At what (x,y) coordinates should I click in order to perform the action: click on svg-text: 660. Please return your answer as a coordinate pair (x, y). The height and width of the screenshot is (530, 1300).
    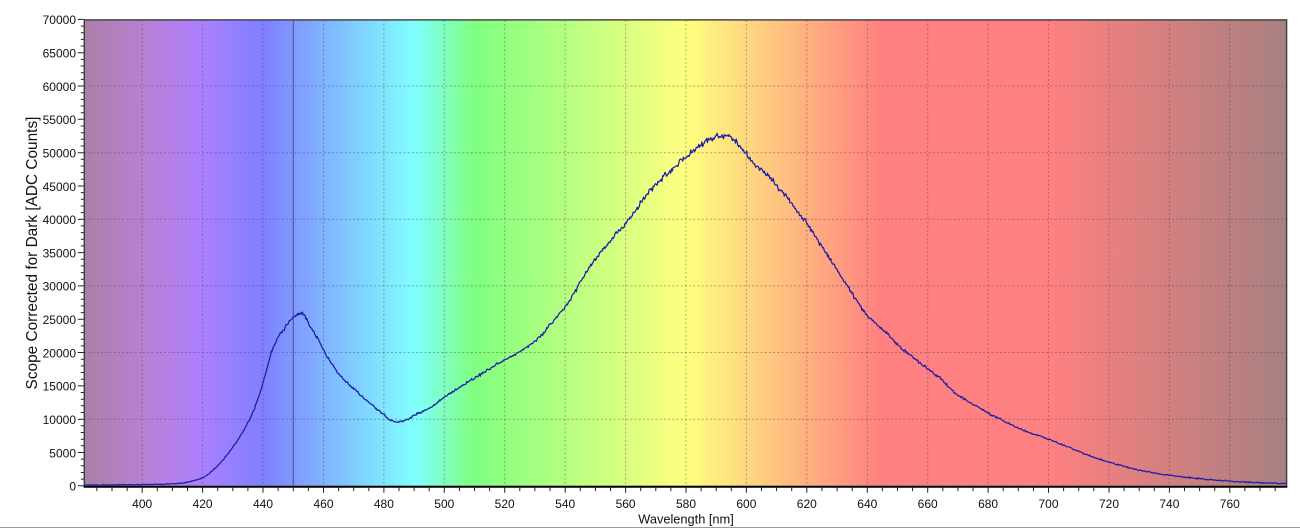
    Looking at the image, I should click on (928, 504).